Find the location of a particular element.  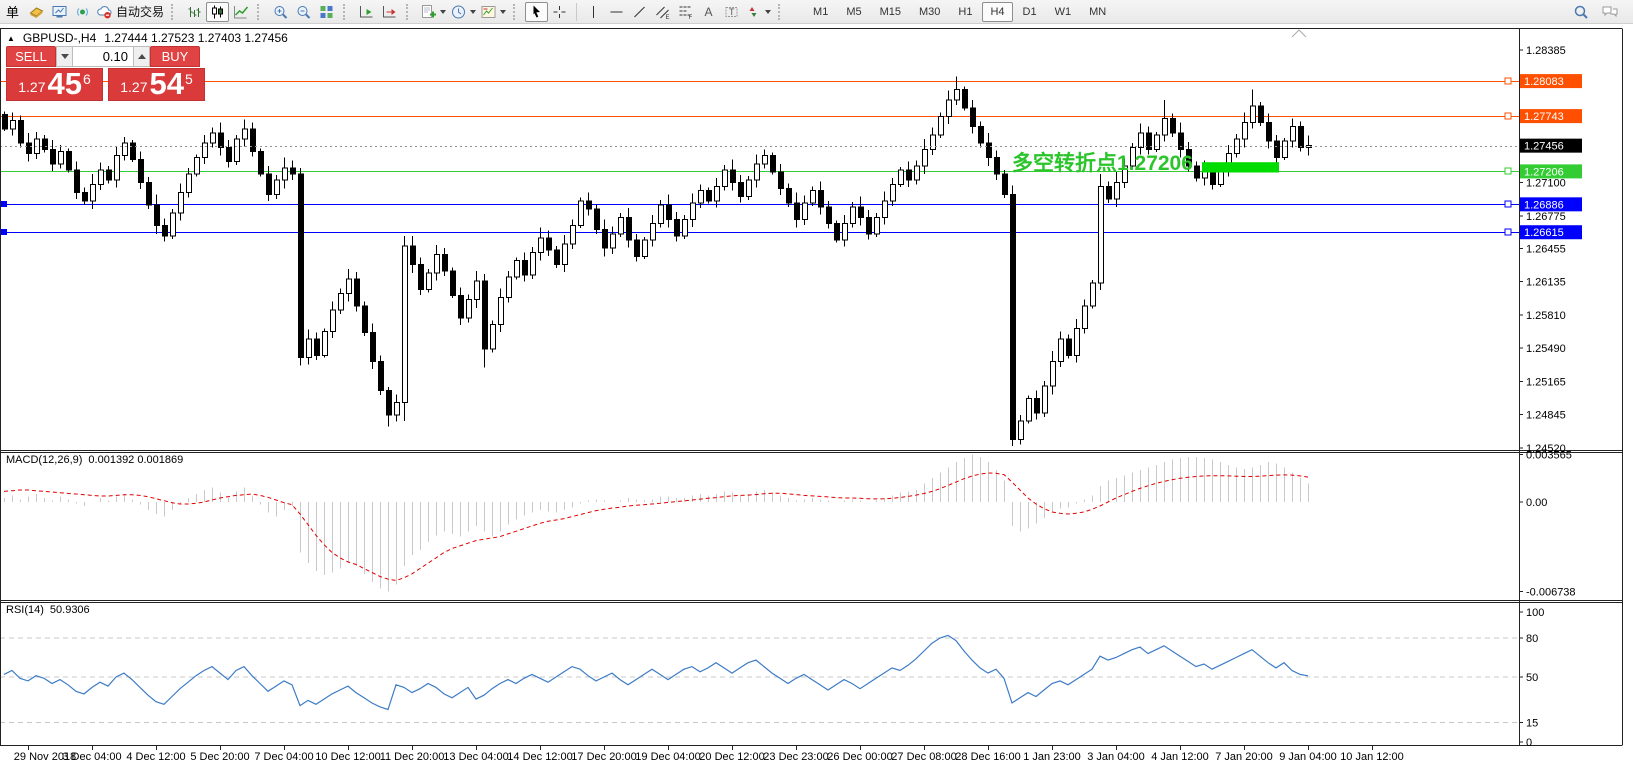

highlight-zone is located at coordinates (1240, 167).